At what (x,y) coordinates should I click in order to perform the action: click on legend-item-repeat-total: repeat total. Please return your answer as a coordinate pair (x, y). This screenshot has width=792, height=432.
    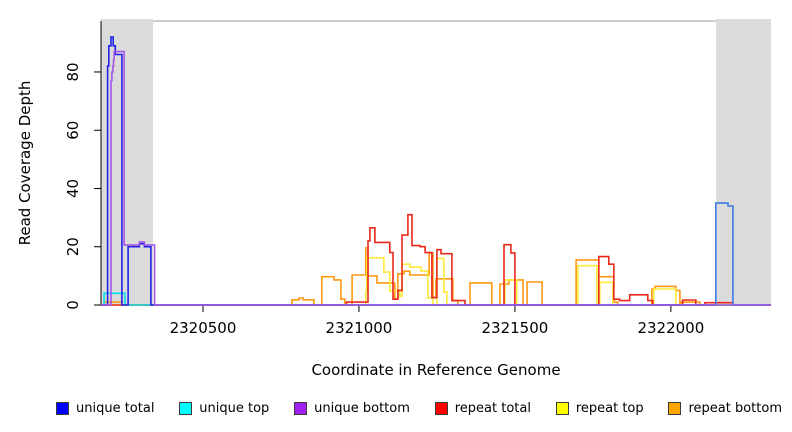
    Looking at the image, I should click on (482, 408).